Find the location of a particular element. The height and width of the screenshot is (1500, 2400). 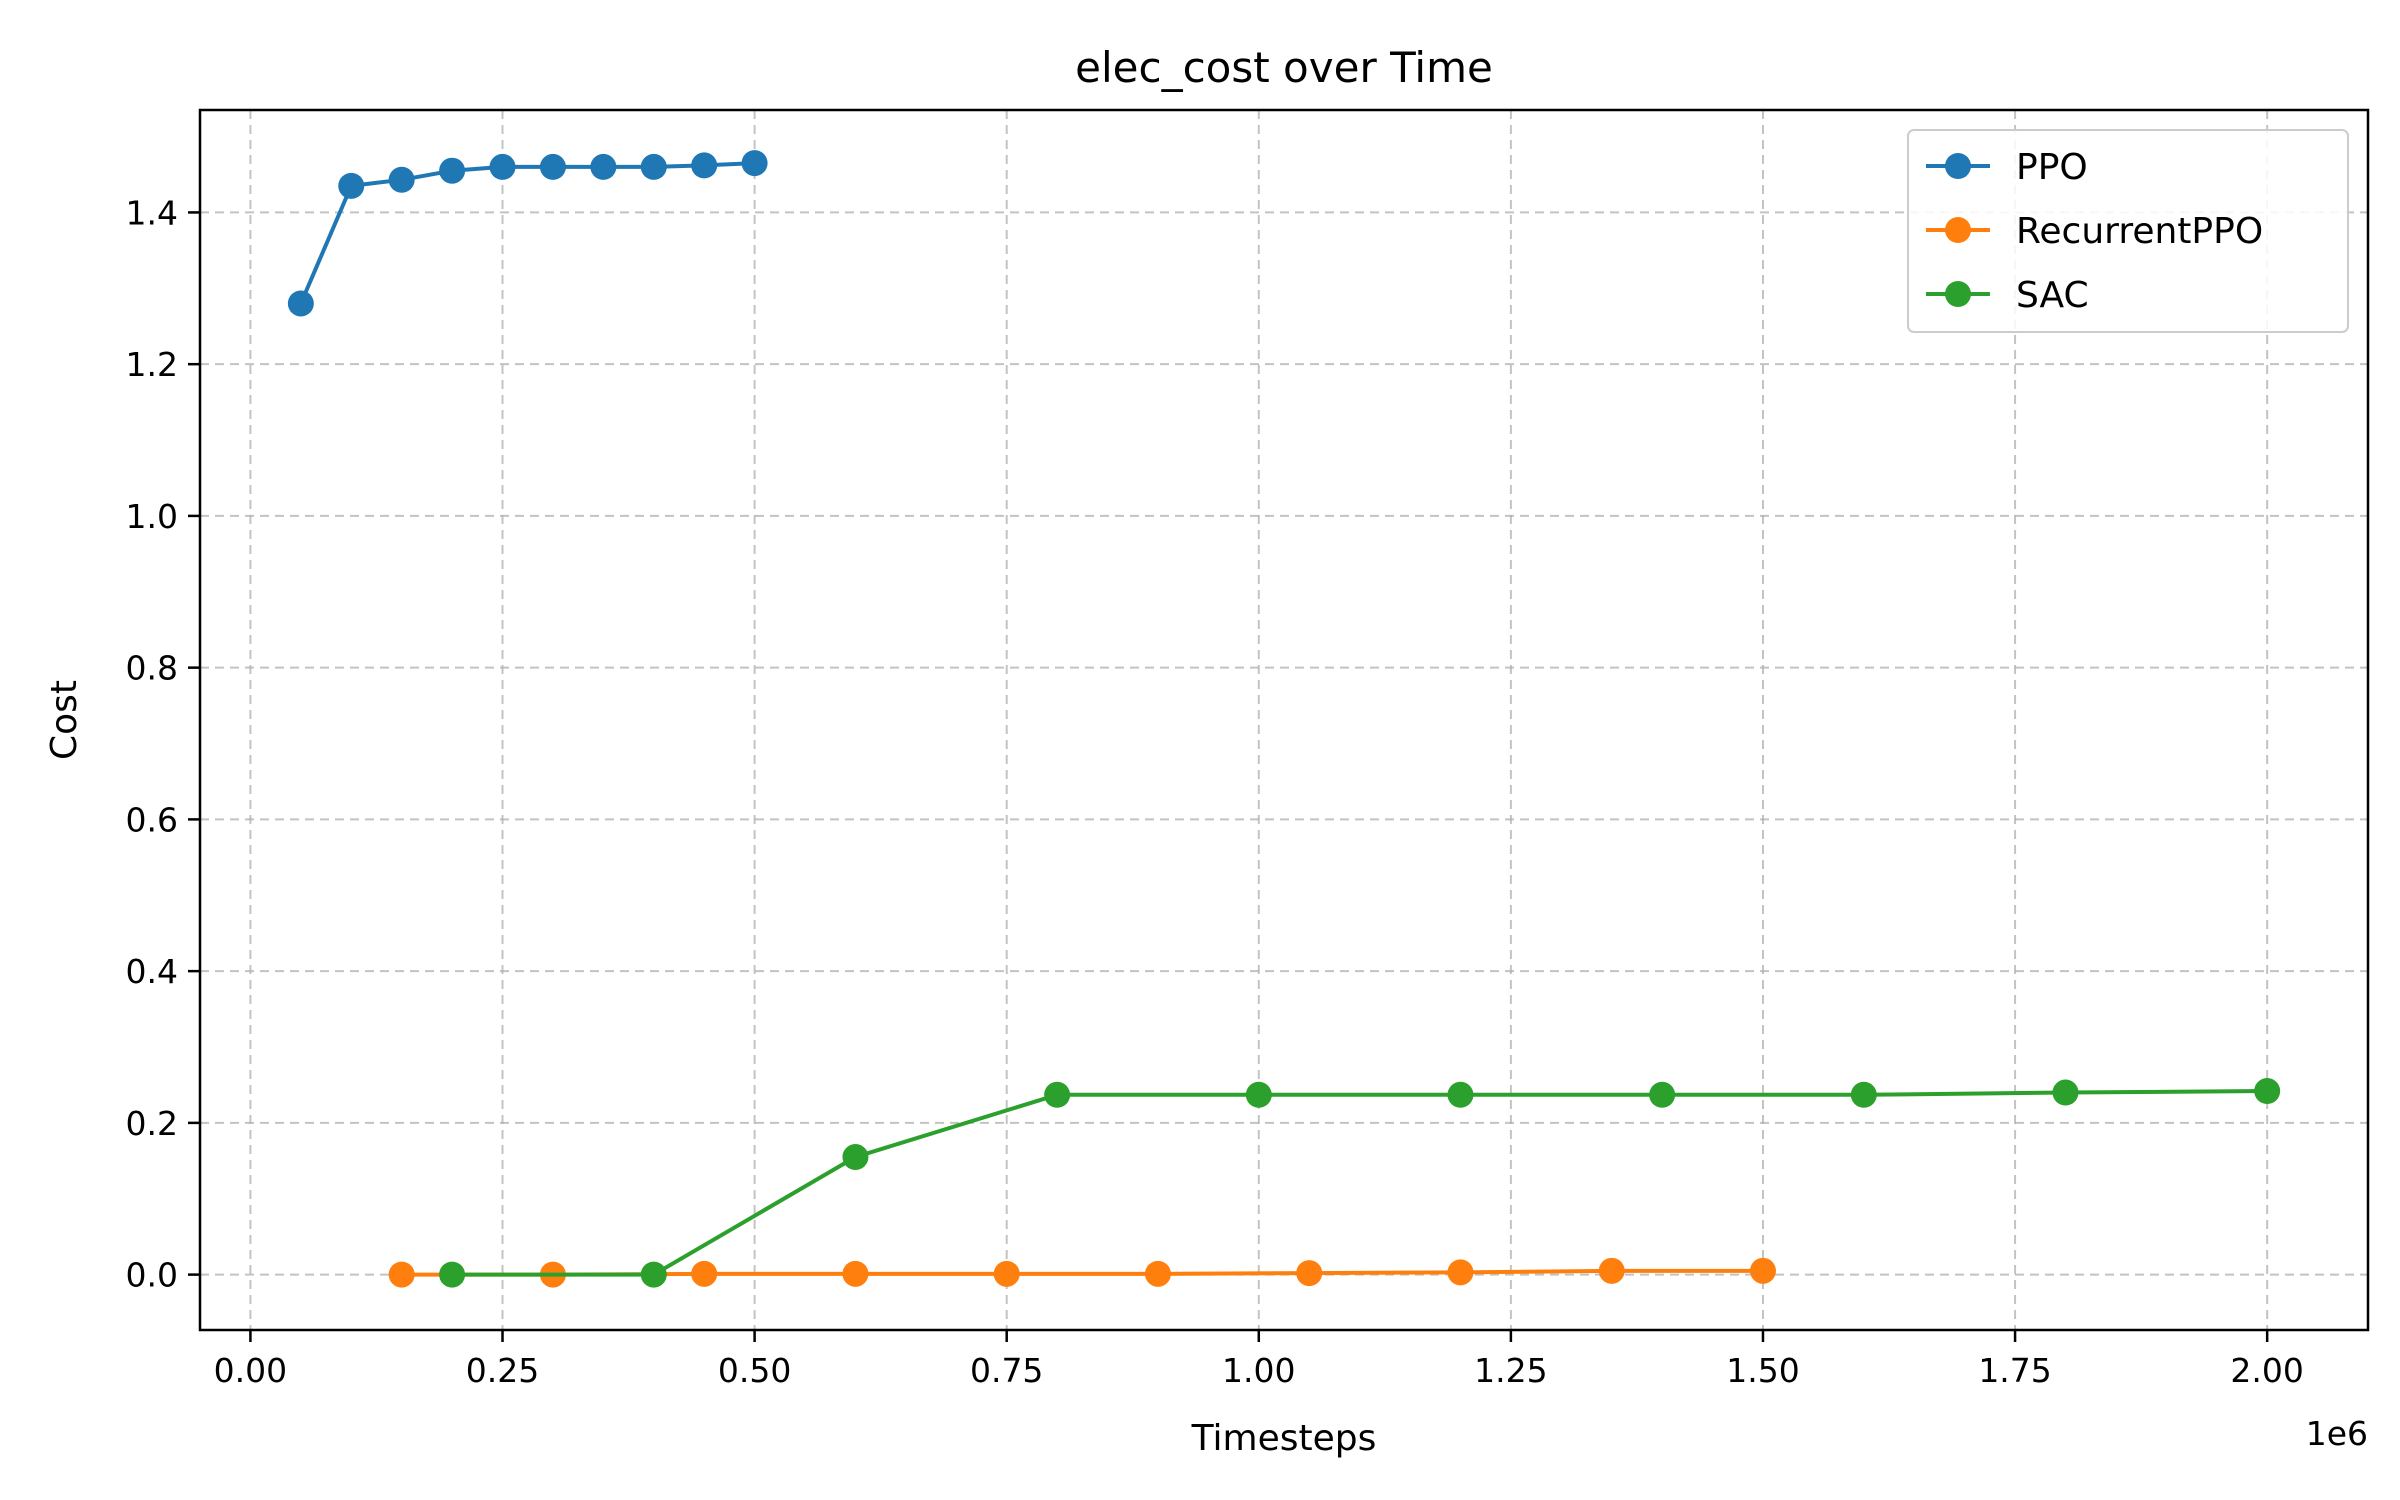

x-tick-label: 1.25 is located at coordinates (1510, 1370).